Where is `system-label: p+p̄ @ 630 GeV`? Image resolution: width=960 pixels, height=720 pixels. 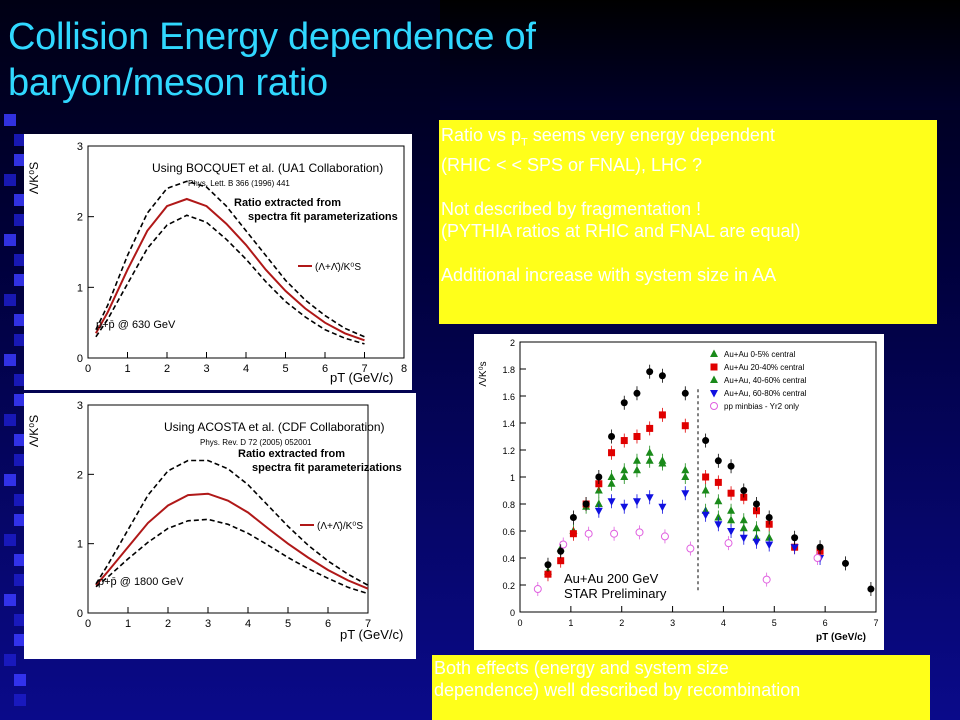
system-label: p+p̄ @ 630 GeV is located at coordinates (136, 325).